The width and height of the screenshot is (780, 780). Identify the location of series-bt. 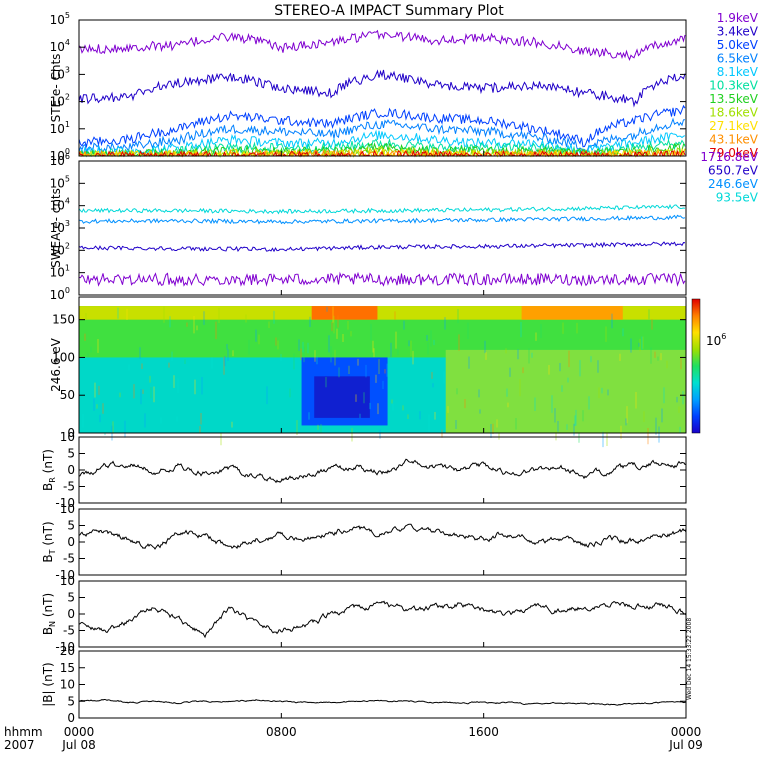
(382, 536).